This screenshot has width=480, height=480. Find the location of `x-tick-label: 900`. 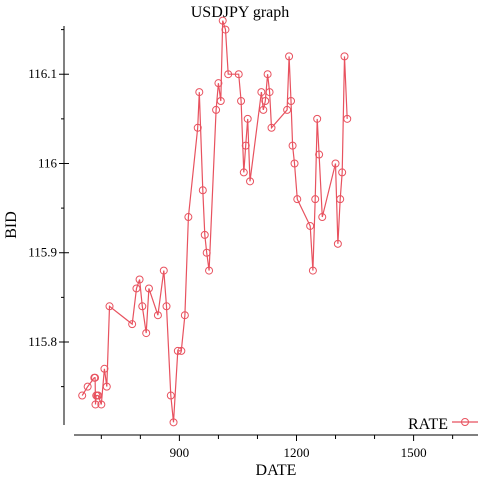

x-tick-label: 900 is located at coordinates (180, 452).